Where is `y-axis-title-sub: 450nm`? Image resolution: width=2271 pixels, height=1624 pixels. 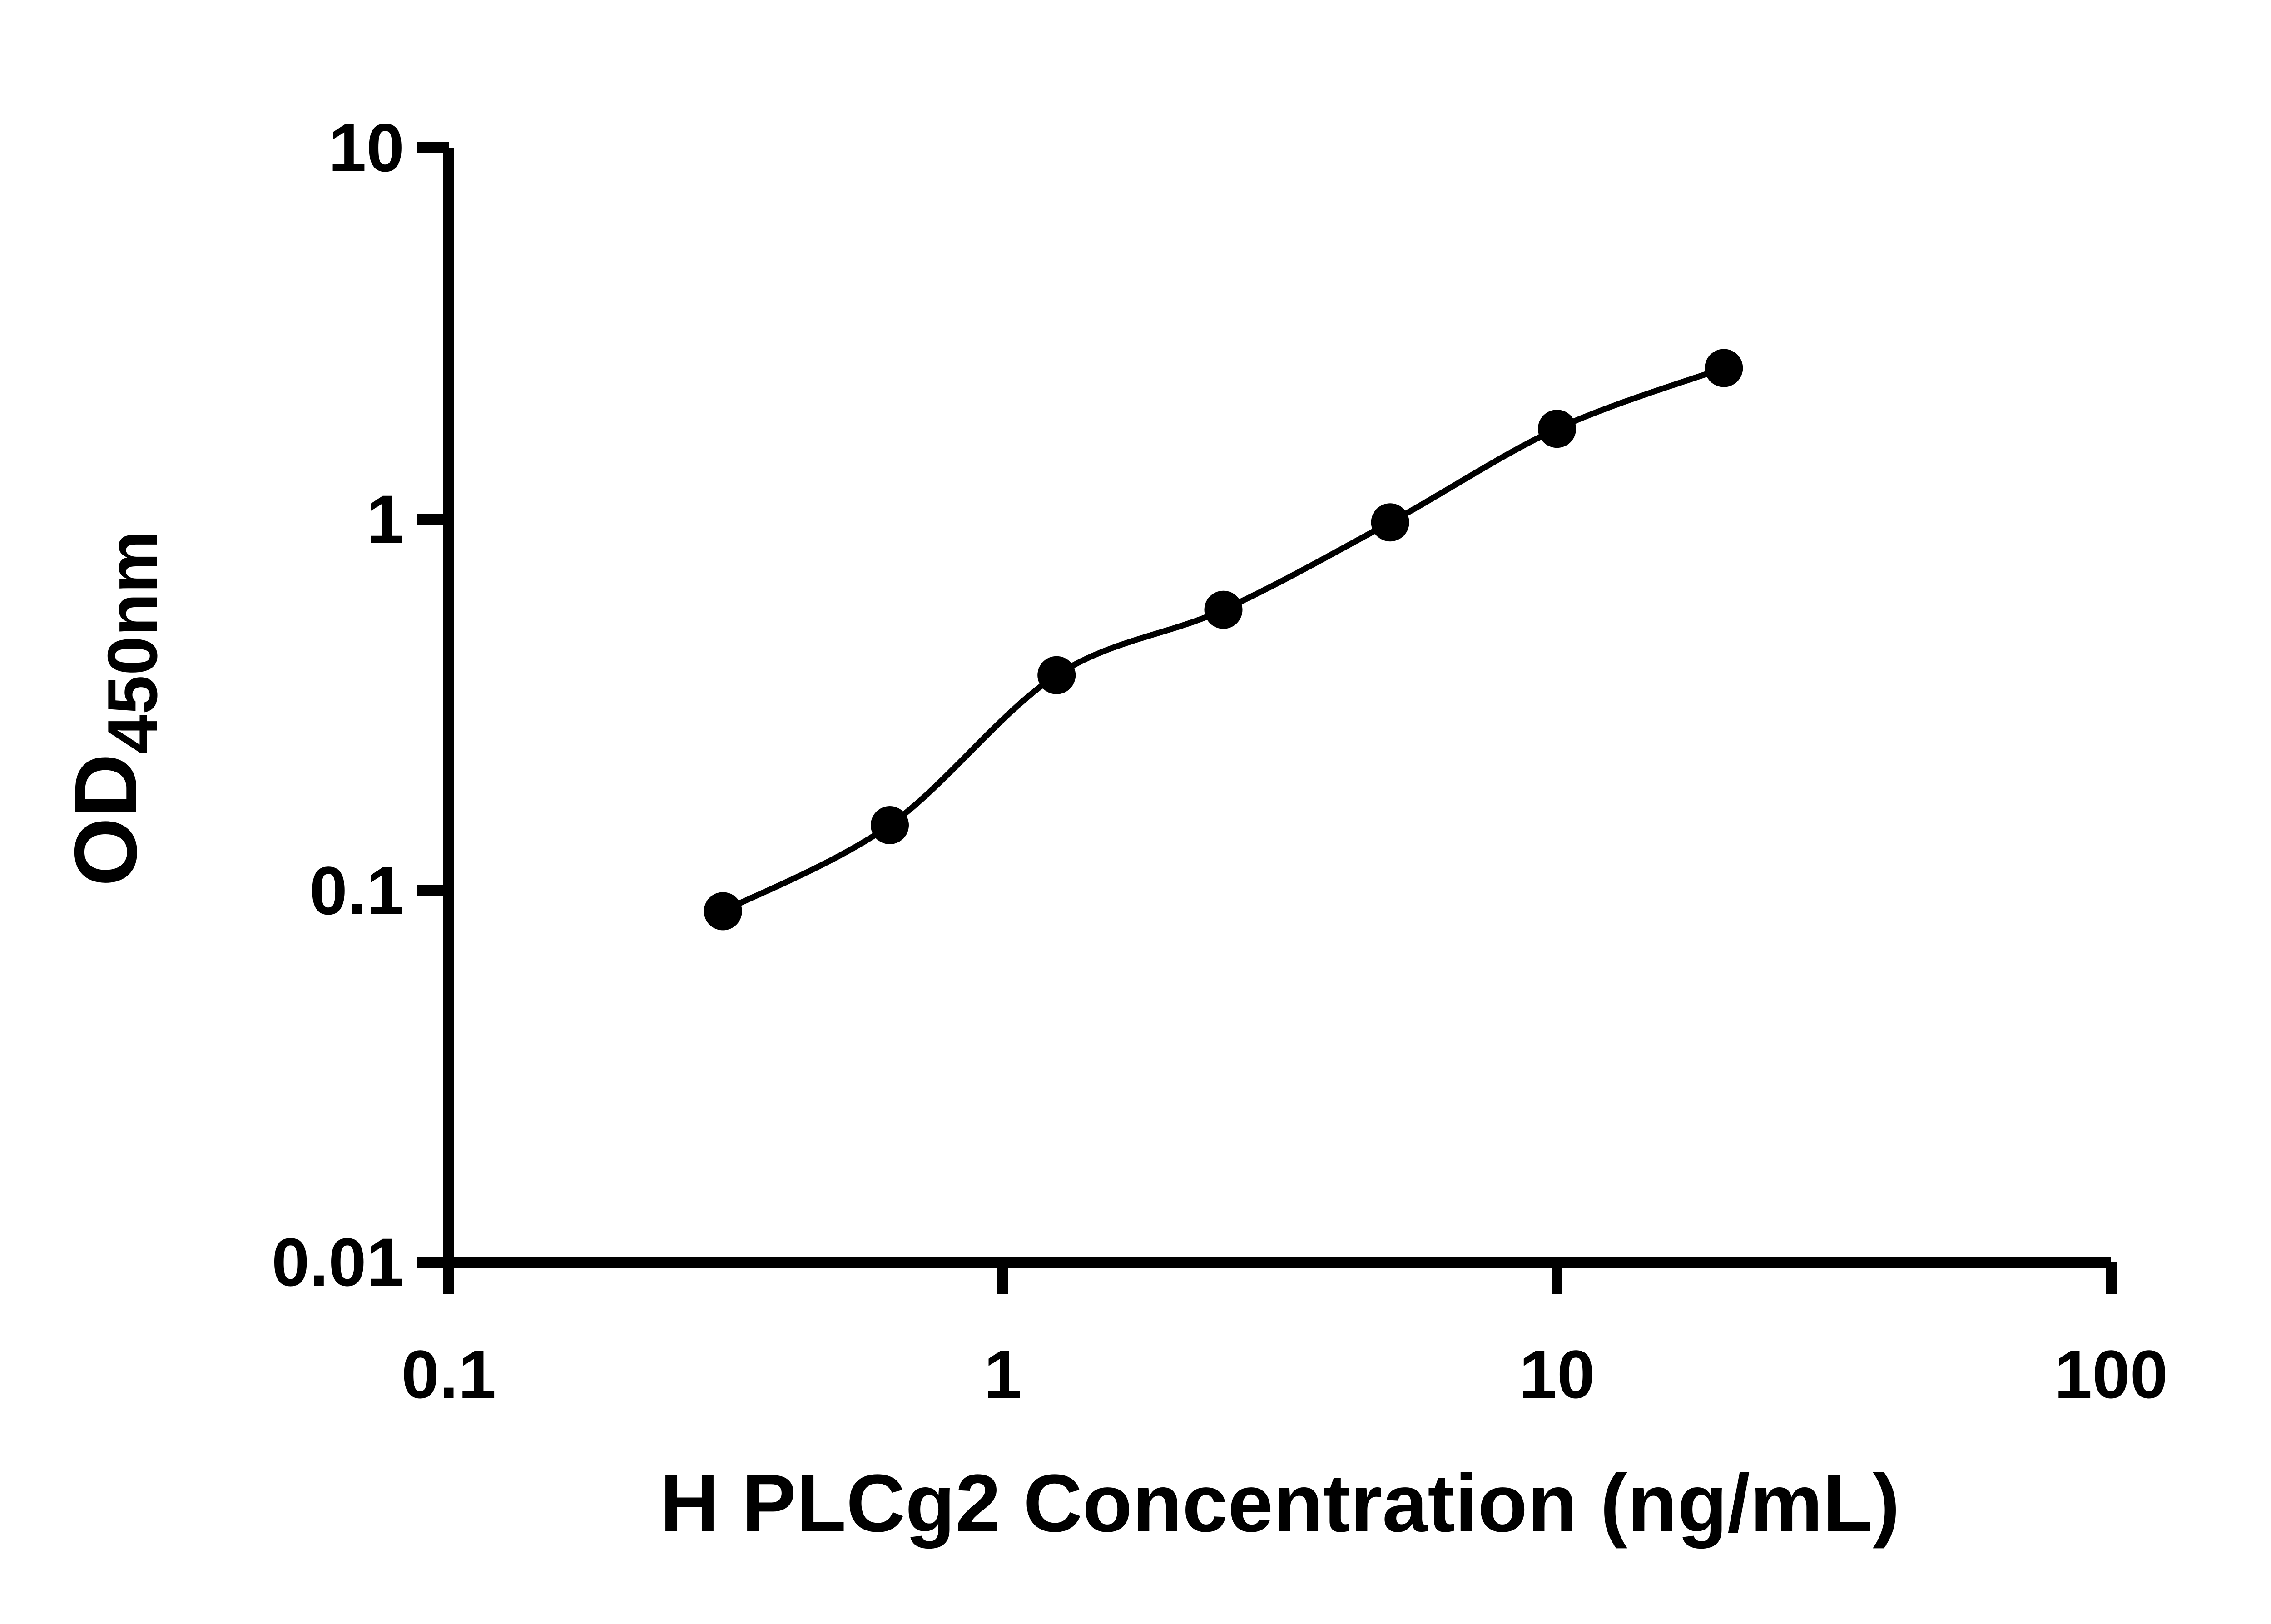
y-axis-title-sub: 450nm is located at coordinates (132, 641).